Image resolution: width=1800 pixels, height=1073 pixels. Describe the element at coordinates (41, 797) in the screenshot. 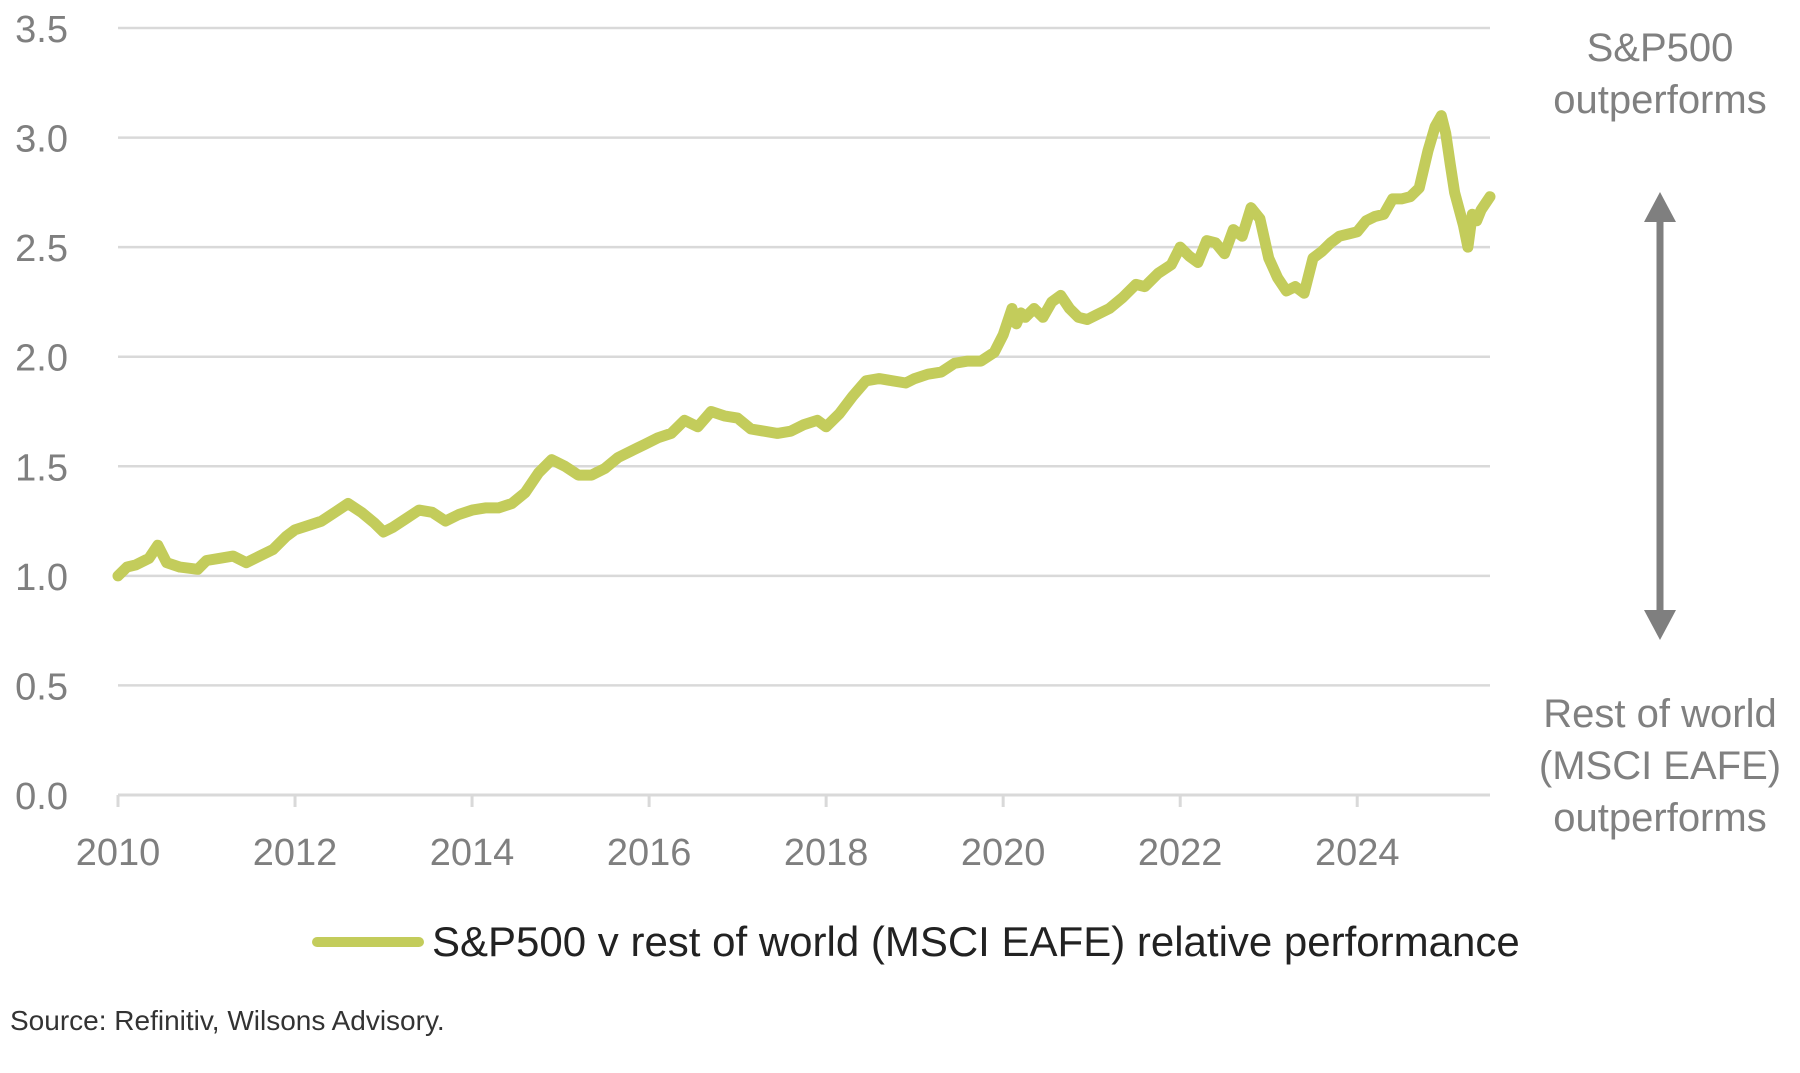

I see `y-tick-label: 0.0` at that location.